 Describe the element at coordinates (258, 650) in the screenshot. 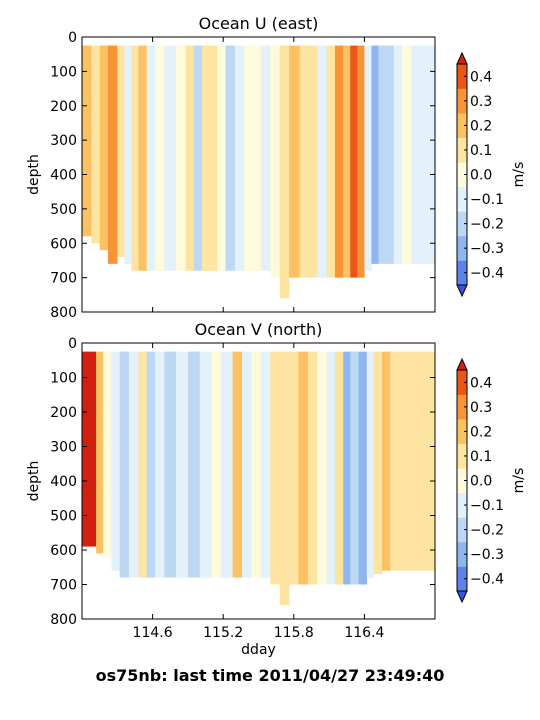

I see `x-axis-label: dday` at that location.